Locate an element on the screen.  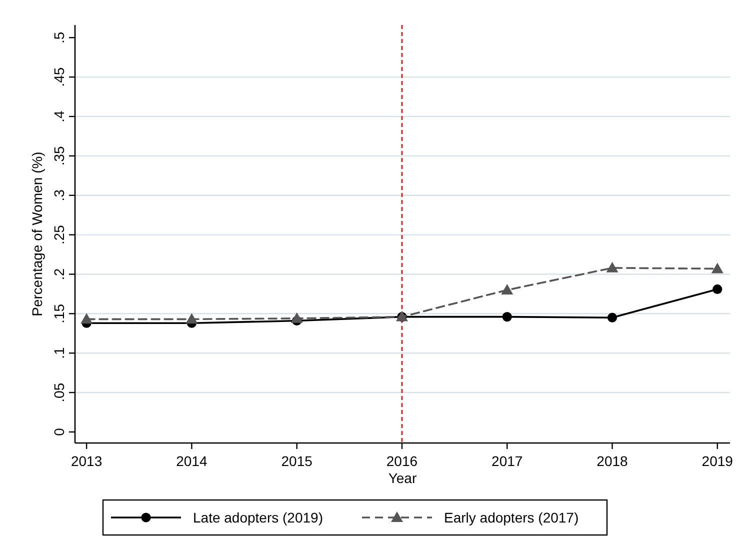
y-tick-label: .15 is located at coordinates (59, 314).